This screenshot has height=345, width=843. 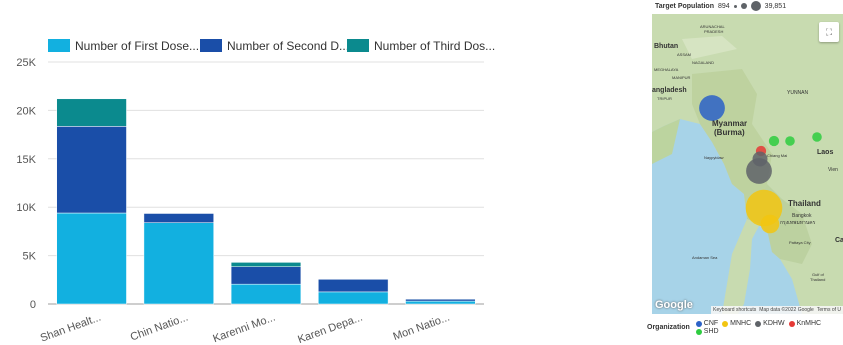 I want to click on label-thailand: Thailand, so click(x=804, y=203).